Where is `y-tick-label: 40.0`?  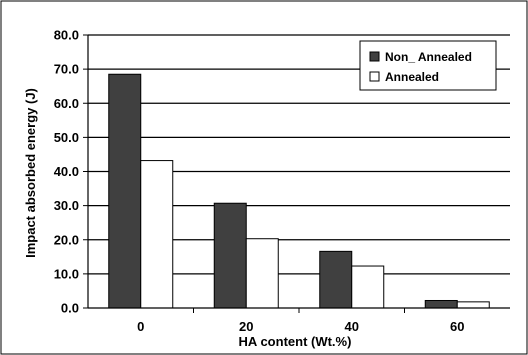 y-tick-label: 40.0 is located at coordinates (66, 171).